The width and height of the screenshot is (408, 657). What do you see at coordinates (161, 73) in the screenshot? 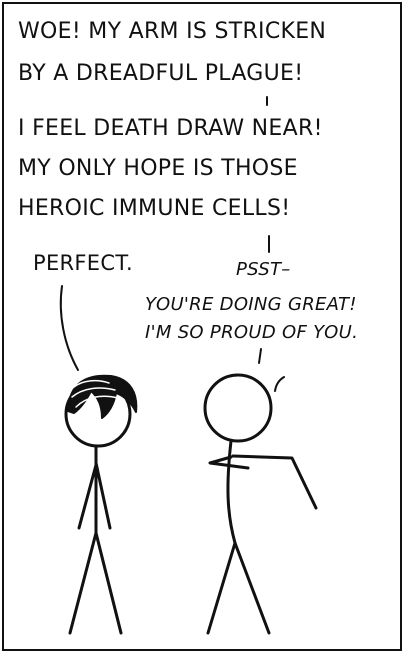
I see `top-speech-line-2: BY A DREADFUL PLAGUE!` at bounding box center [161, 73].